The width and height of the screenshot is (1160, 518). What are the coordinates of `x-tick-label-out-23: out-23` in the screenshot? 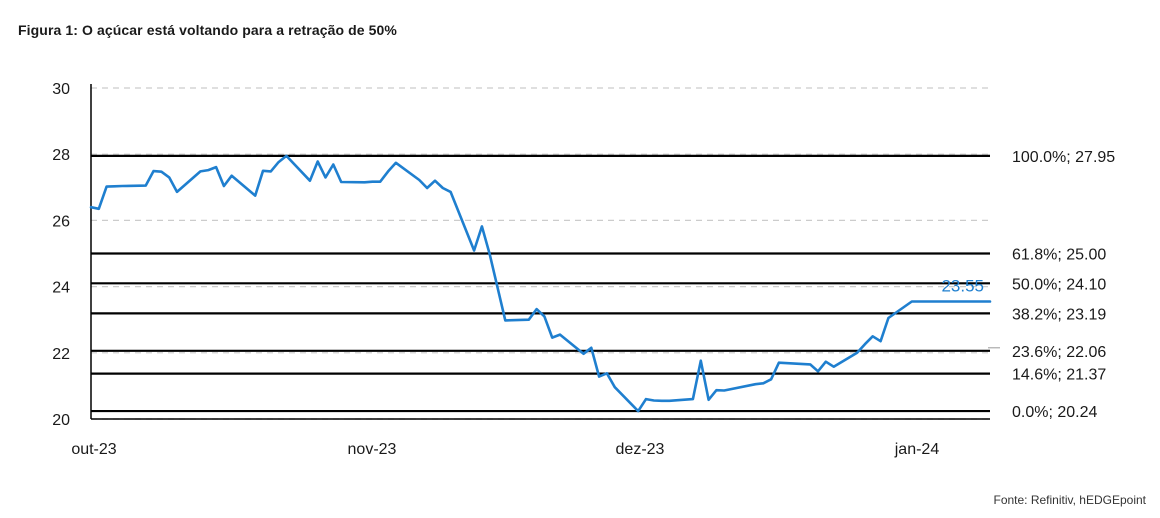 It's located at (93, 449).